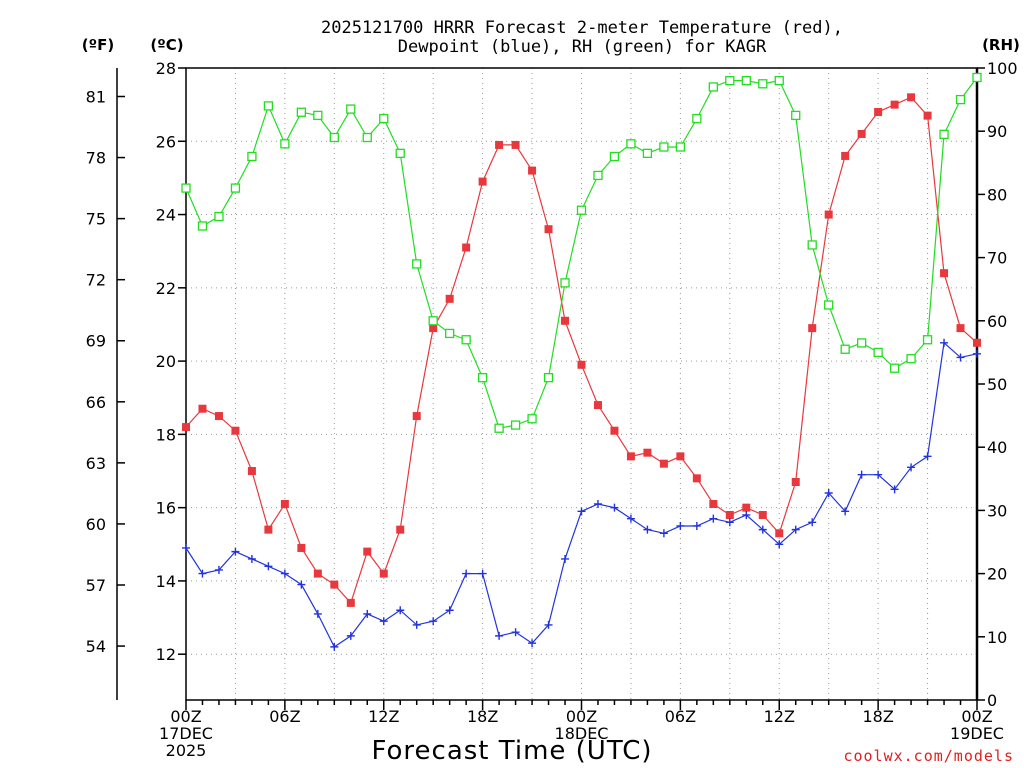 The image size is (1024, 768). What do you see at coordinates (166, 45) in the screenshot?
I see `celsius-unit-label: (ºC)` at bounding box center [166, 45].